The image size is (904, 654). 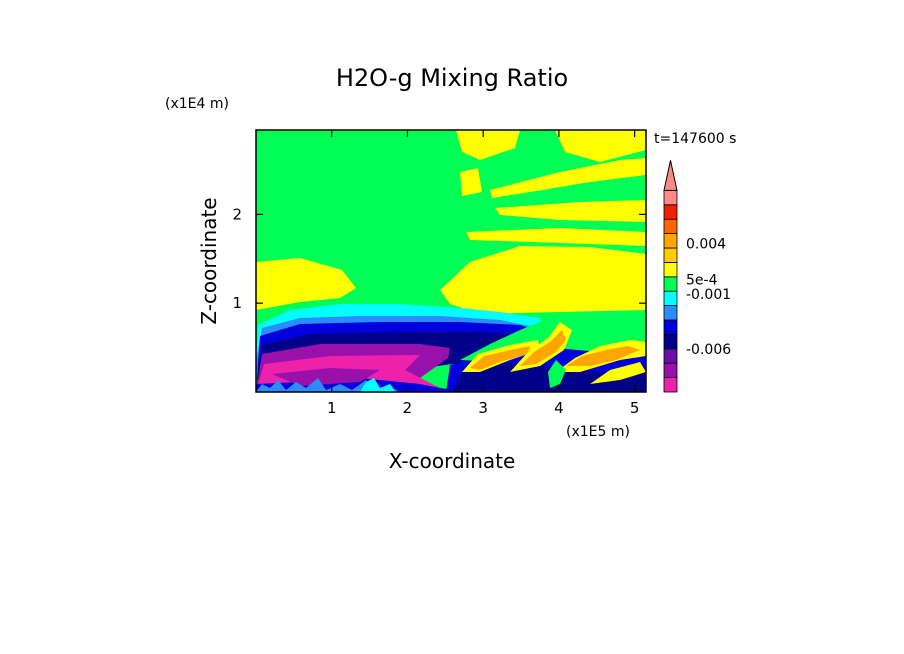 I want to click on upper-moist-bands, so click(x=551, y=188).